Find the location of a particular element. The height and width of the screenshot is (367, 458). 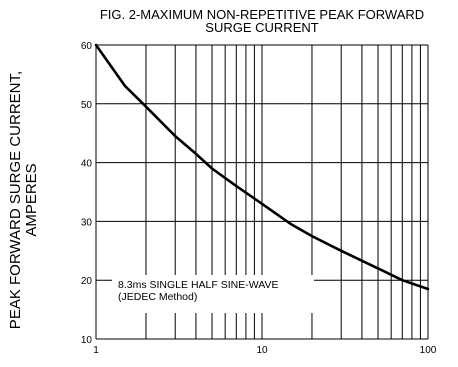

y-tick-label: 50 is located at coordinates (87, 105).